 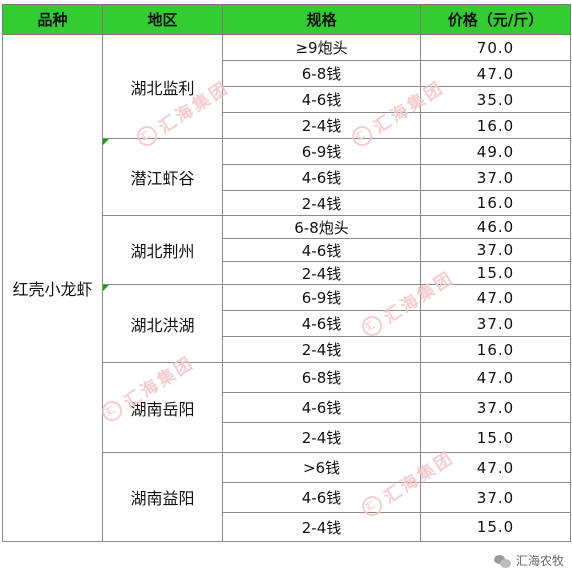 What do you see at coordinates (162, 407) in the screenshot?
I see `region-cell: 湖南岳阳` at bounding box center [162, 407].